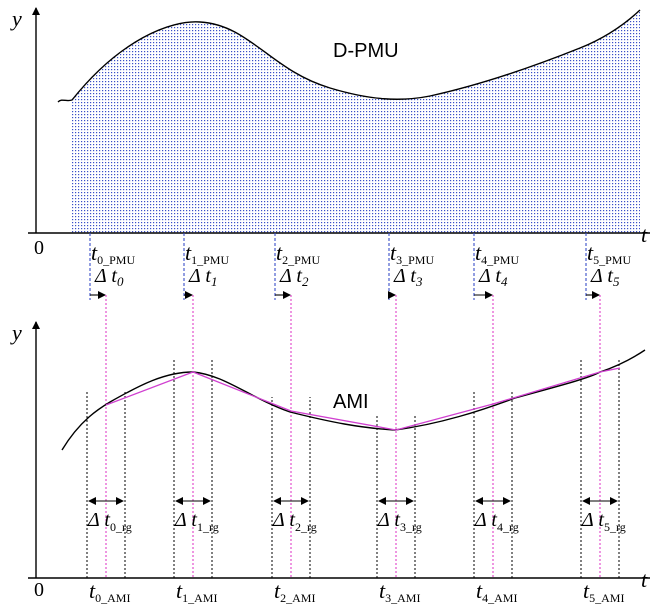  I want to click on ami-window-label: Δ t1_rg, so click(196, 521).